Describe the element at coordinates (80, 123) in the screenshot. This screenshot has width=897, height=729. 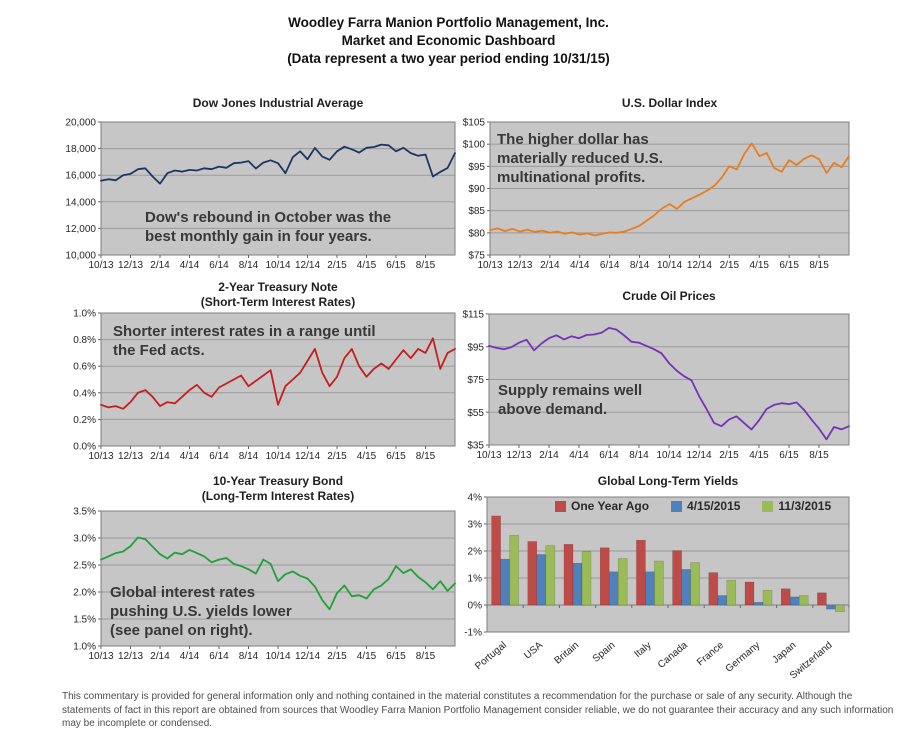
I see `svg-text: 20,000` at that location.